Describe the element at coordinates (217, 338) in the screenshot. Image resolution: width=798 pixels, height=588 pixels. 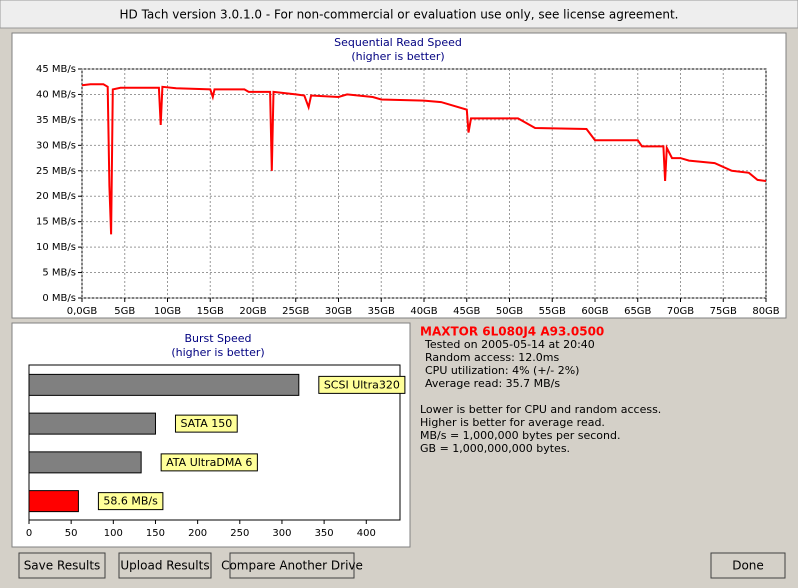
I see `chart-title: Burst Speed` at that location.